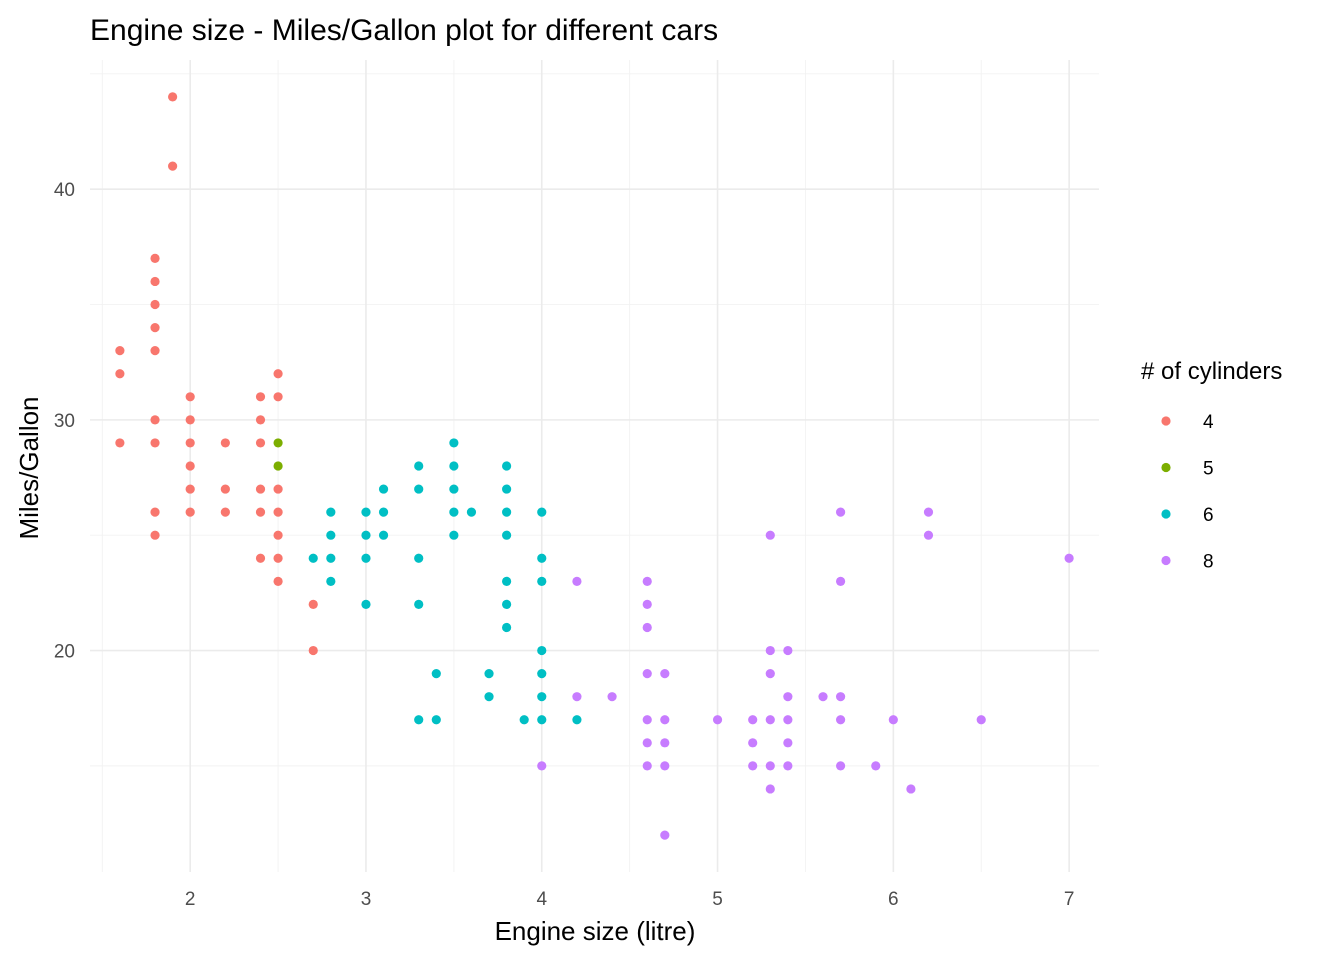  What do you see at coordinates (190, 899) in the screenshot?
I see `x-tick-label: 2` at bounding box center [190, 899].